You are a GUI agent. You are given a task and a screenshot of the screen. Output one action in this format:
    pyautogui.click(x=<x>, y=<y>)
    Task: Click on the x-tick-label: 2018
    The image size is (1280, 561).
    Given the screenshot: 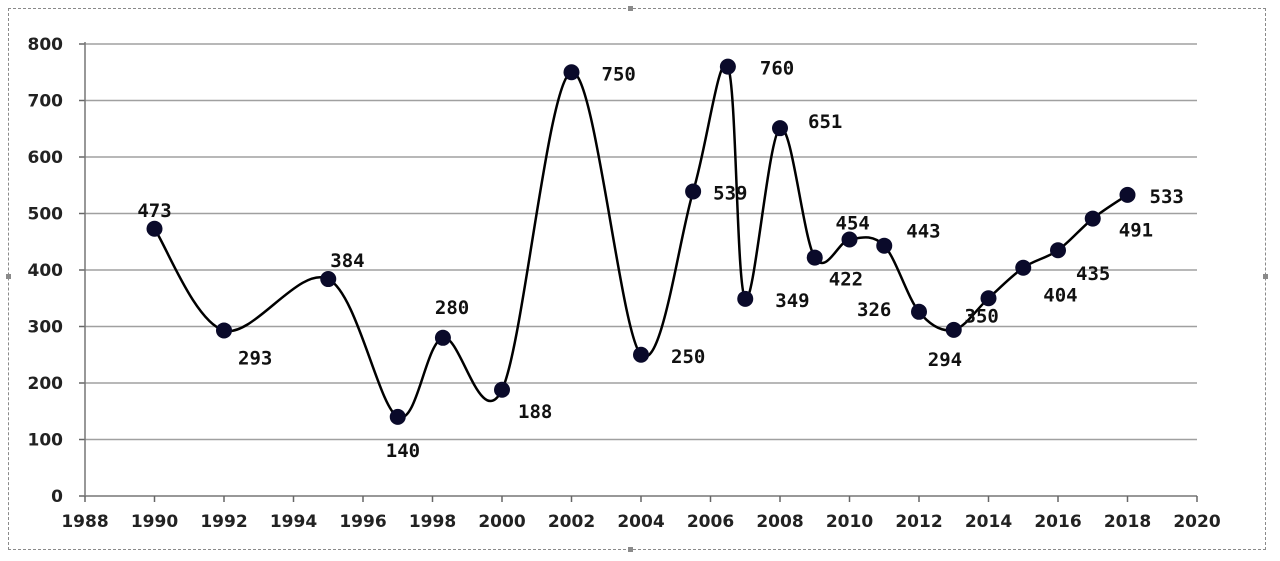 What is the action you would take?
    pyautogui.click(x=1127, y=522)
    